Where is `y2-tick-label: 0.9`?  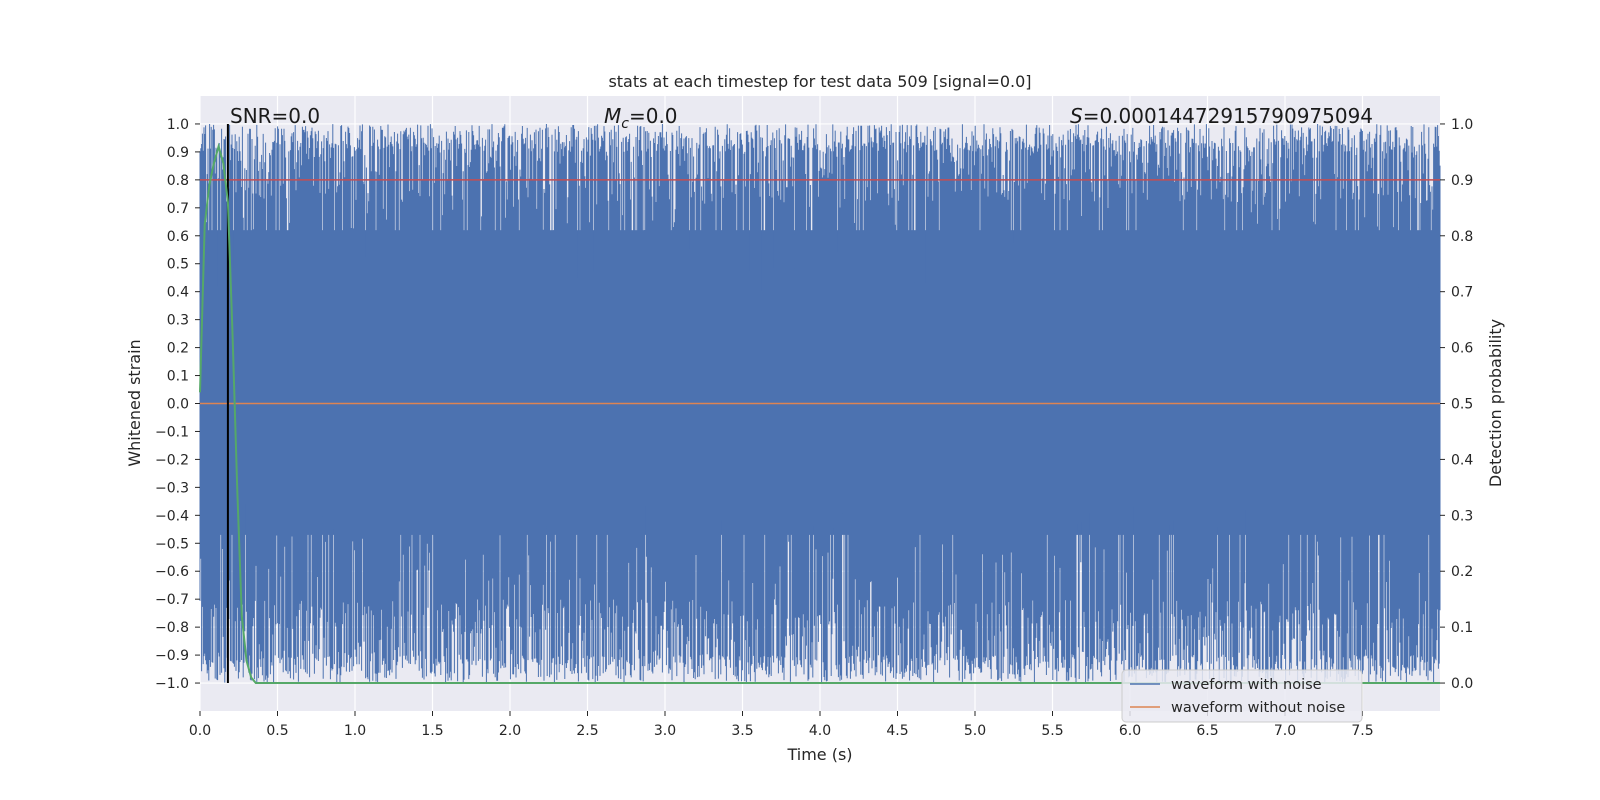
y2-tick-label: 0.9 is located at coordinates (1462, 181).